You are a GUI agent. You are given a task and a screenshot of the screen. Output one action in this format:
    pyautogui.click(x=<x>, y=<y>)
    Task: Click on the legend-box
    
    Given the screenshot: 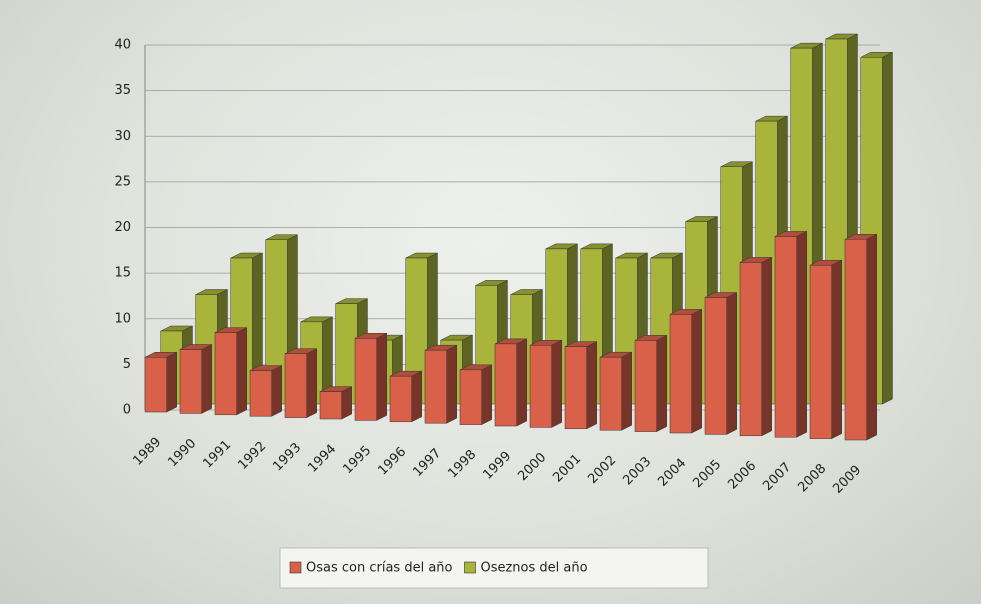 What is the action you would take?
    pyautogui.click(x=494, y=568)
    